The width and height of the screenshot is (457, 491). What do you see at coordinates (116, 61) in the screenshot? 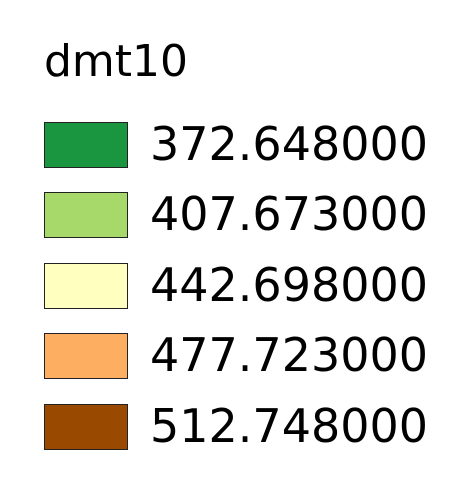
I see `legend-title: dmt10` at bounding box center [116, 61].